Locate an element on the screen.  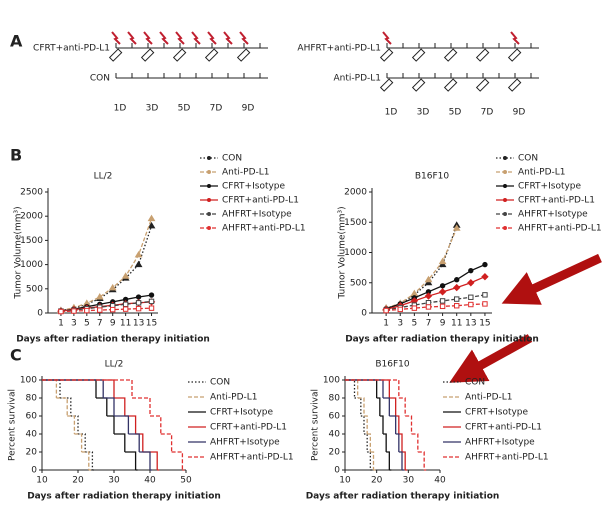
x-tick-label: 10 is located at coordinates (345, 481).